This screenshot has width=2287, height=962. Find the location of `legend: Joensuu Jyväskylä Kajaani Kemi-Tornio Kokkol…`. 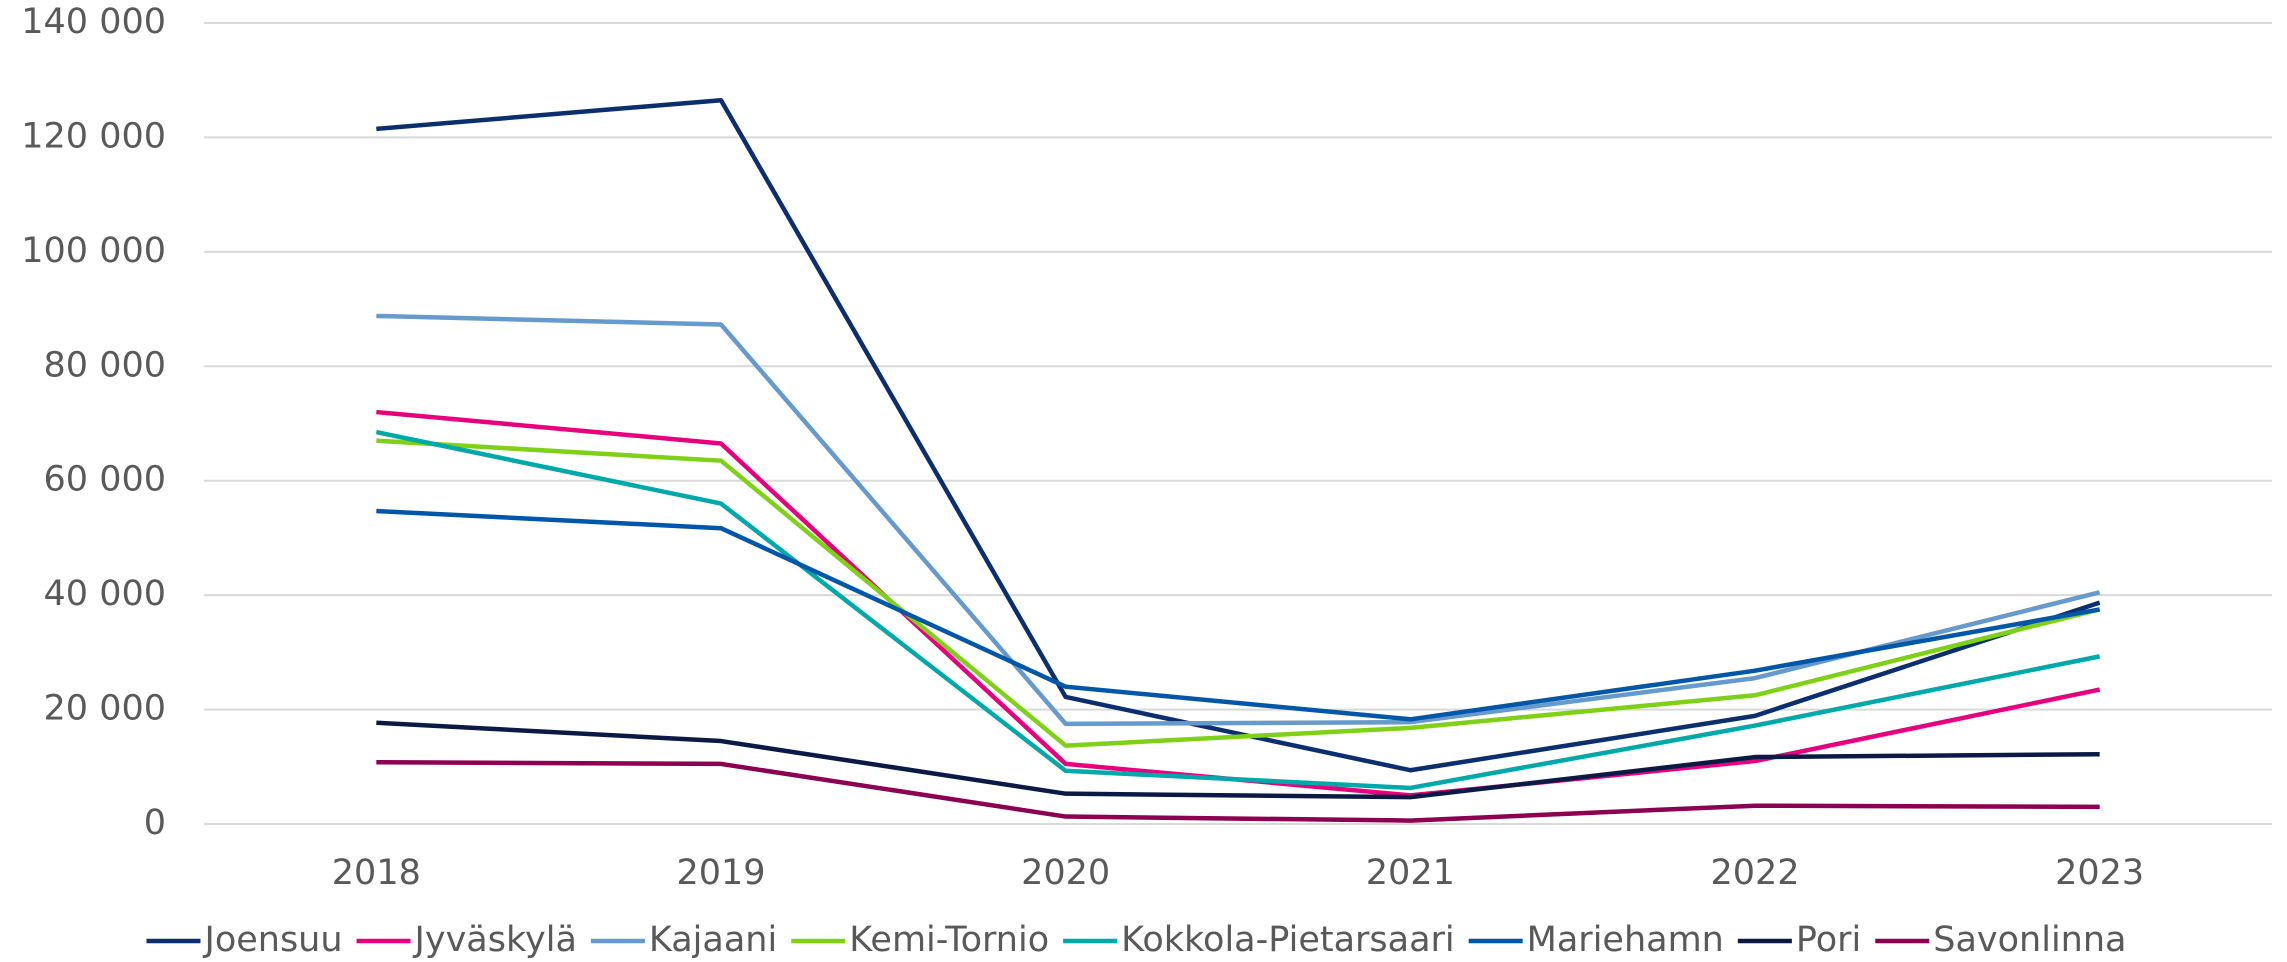

legend: Joensuu Jyväskylä Kajaani Kemi-Tornio Kokkol… is located at coordinates (1136, 940).